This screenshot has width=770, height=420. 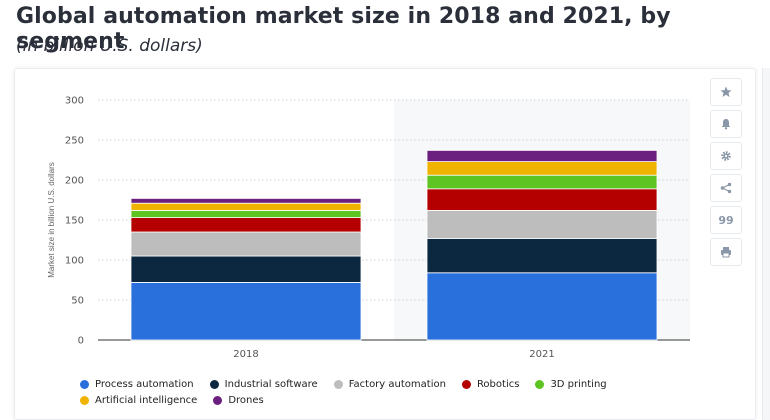 I want to click on star-icon, so click(x=726, y=91).